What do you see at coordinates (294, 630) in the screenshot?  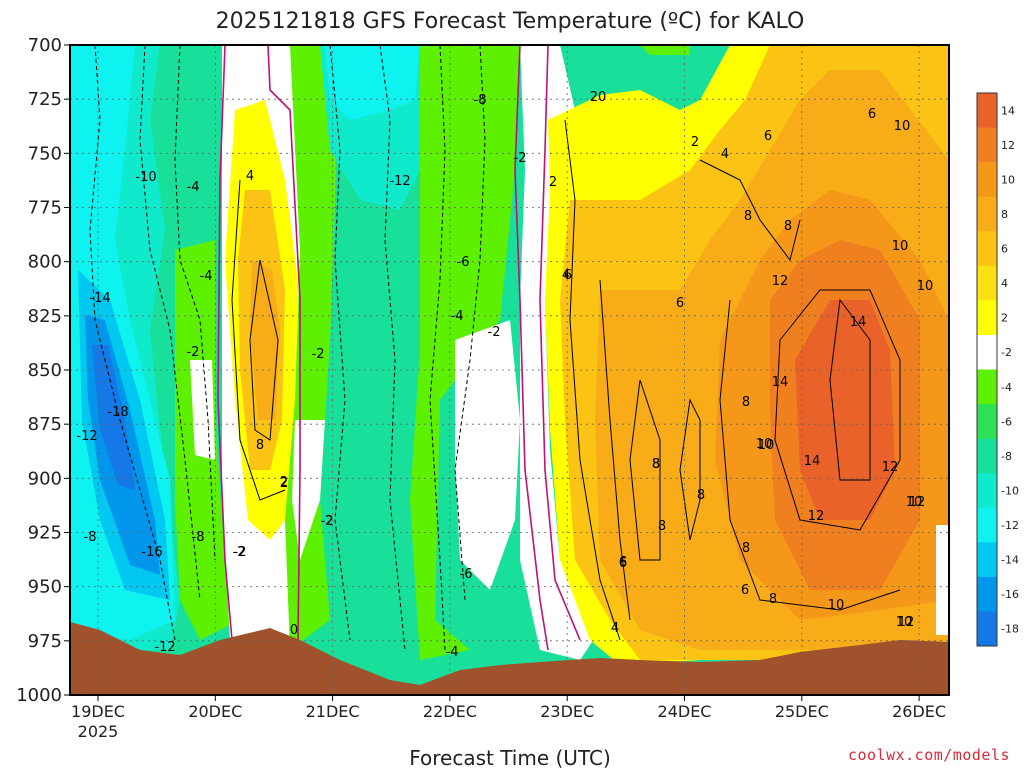 I see `contour-label: 0` at bounding box center [294, 630].